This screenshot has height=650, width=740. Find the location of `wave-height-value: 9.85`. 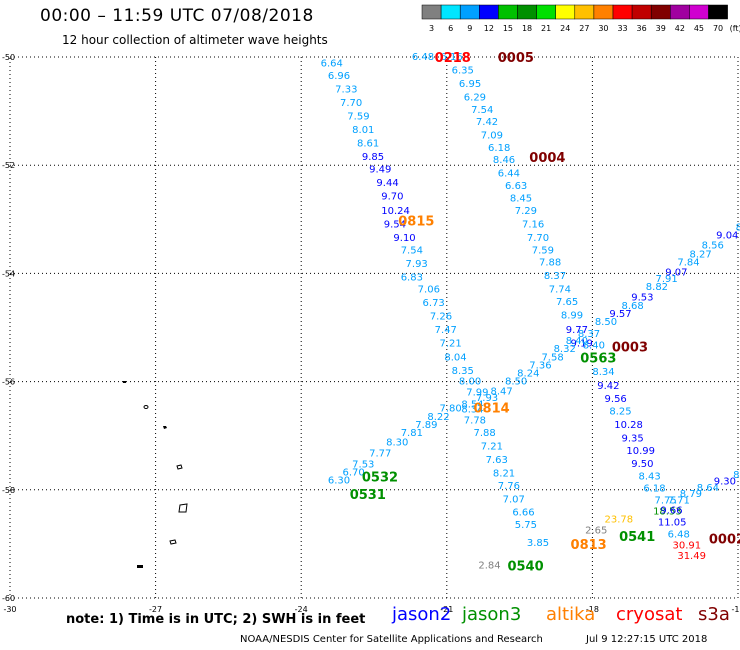

wave-height-value: 9.85 is located at coordinates (373, 157).